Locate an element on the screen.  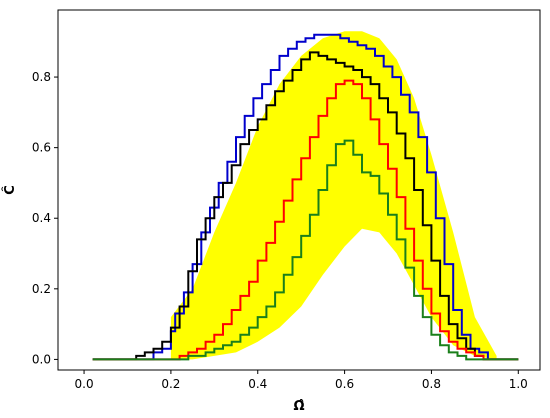
y-tick-label: 0.4 is located at coordinates (41, 218).